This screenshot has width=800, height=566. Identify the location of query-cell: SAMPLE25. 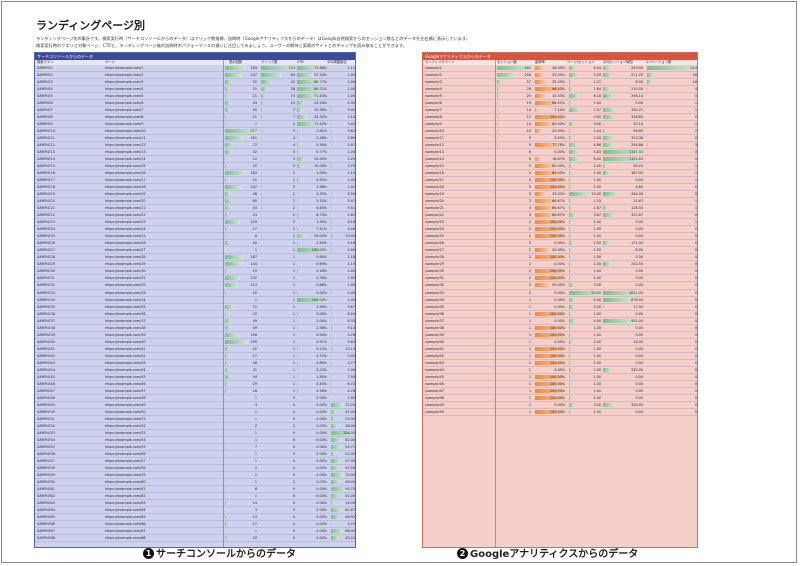
(46, 236).